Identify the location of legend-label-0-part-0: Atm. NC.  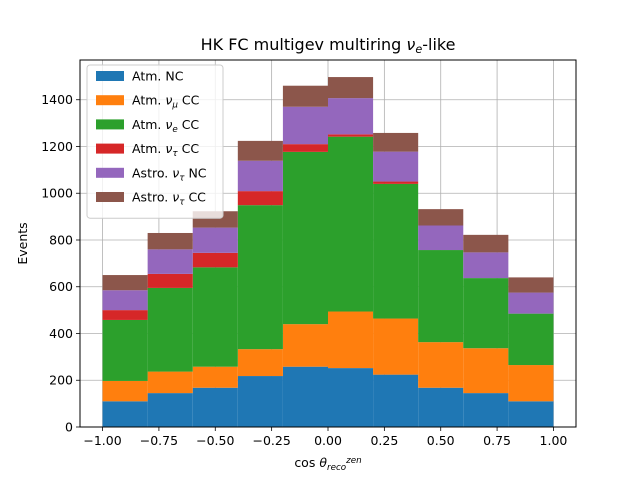
(158, 76).